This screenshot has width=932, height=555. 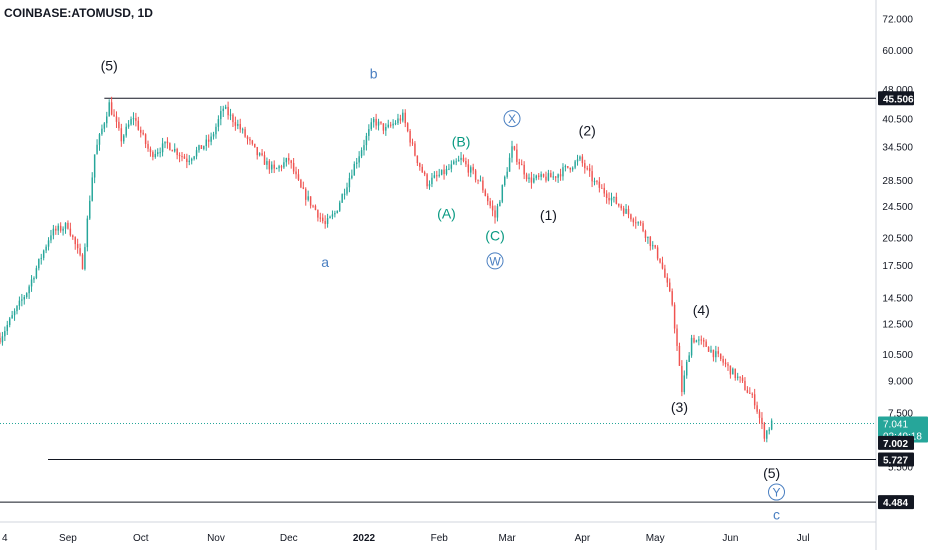 What do you see at coordinates (730, 538) in the screenshot?
I see `x-tick-label: Jun` at bounding box center [730, 538].